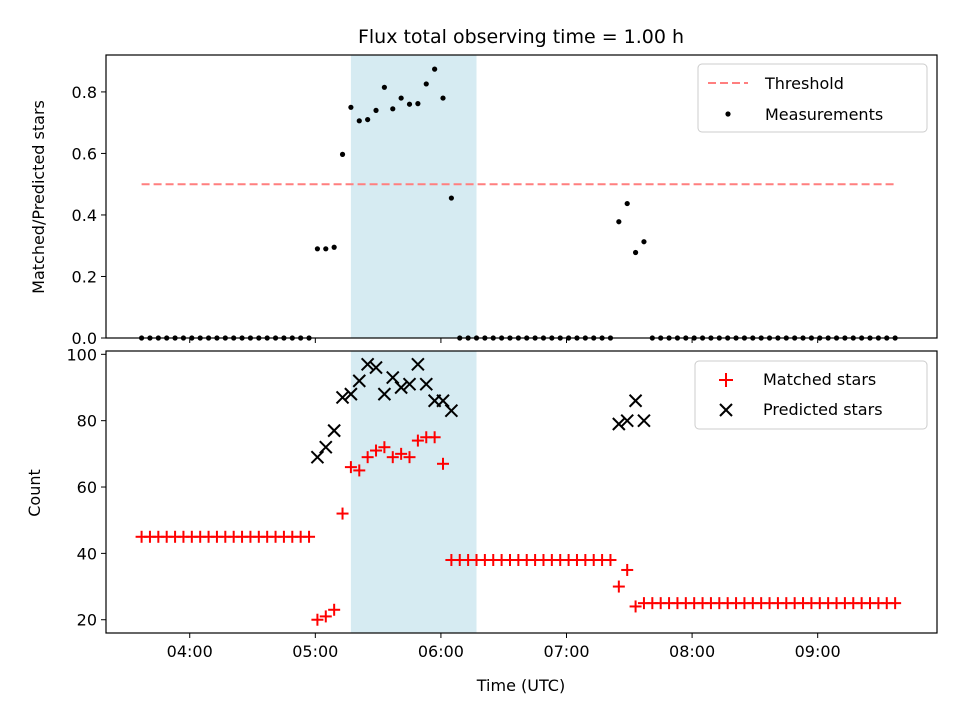 The image size is (960, 720). Describe the element at coordinates (812, 98) in the screenshot. I see `top-legend: Threshold Measurements` at that location.